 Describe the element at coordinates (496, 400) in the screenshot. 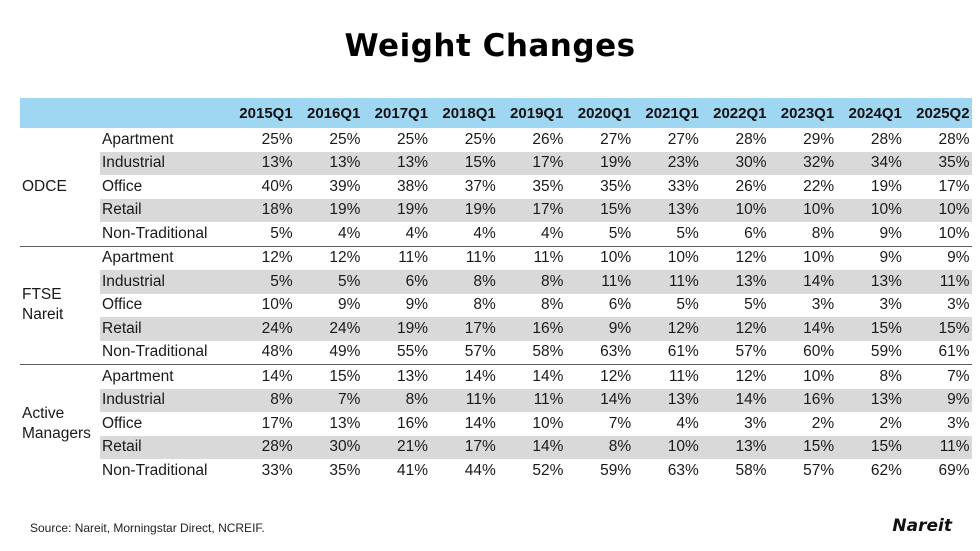

I see `table-row: Industrial 8% 7% 8% 11% 11% 14% 13% 14% 16% 13% 9%` at that location.